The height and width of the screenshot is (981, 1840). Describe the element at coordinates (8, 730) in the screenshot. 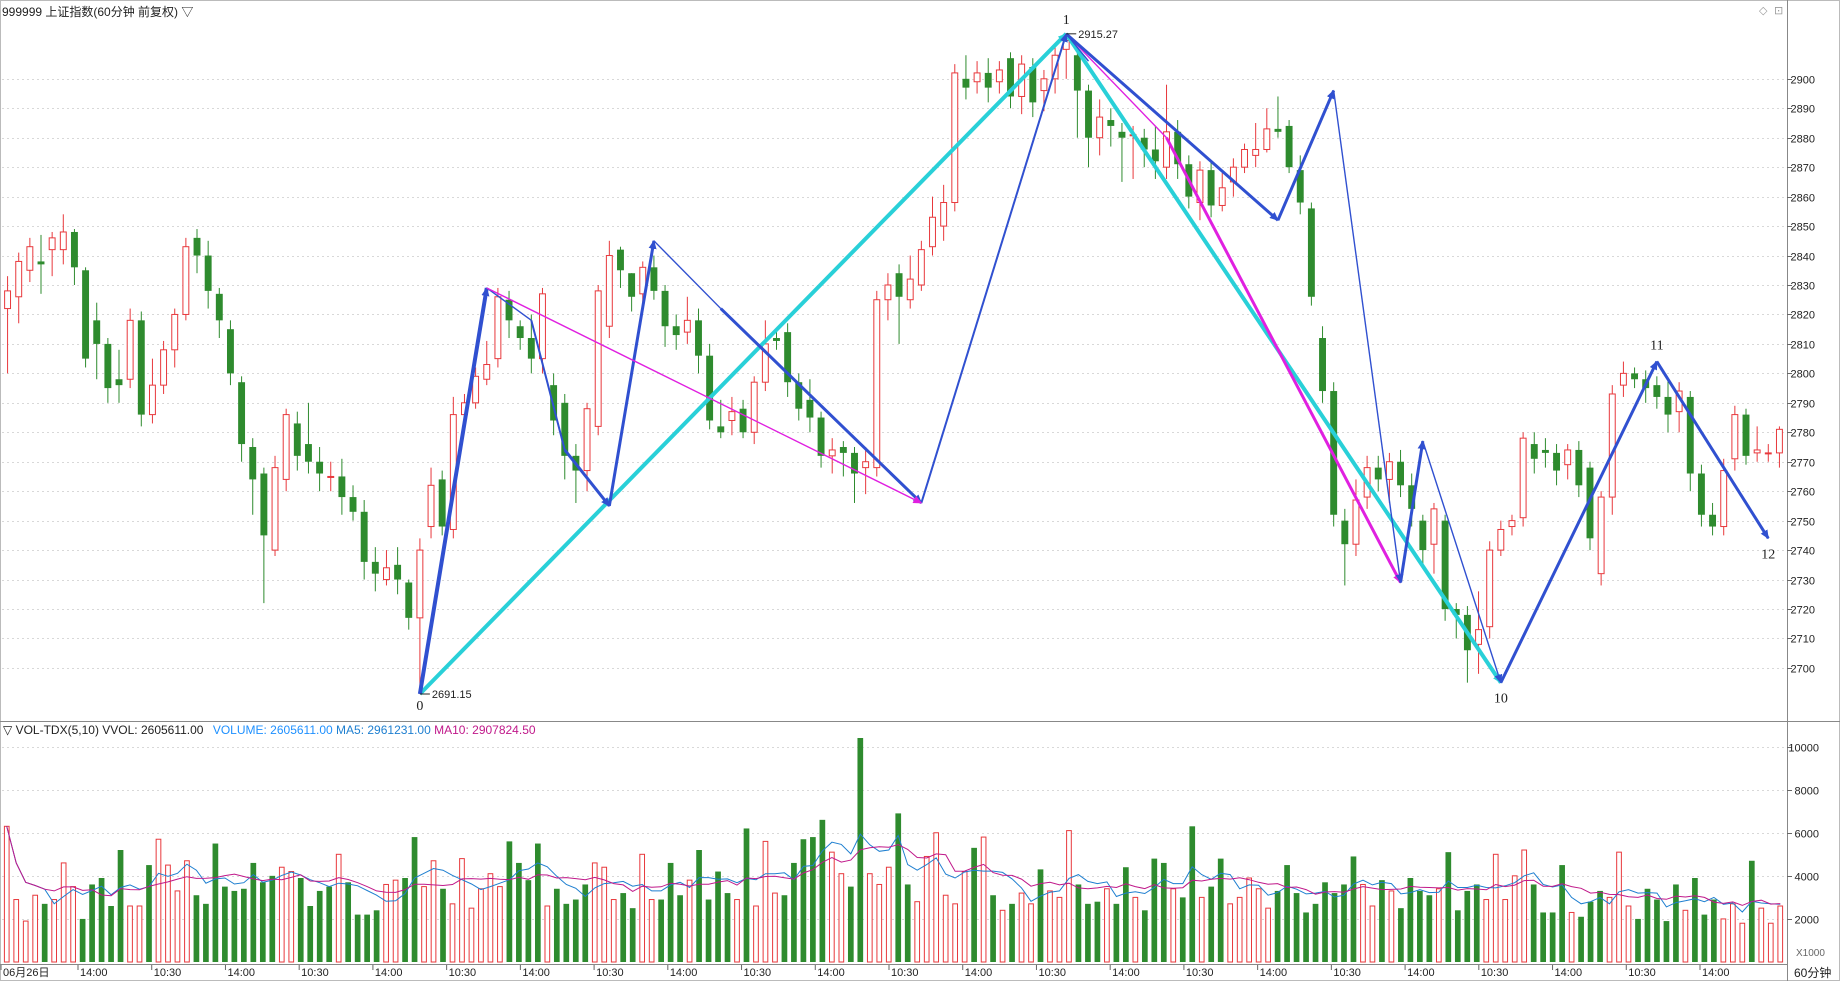

I see `volume-menu-icon: ▽` at that location.